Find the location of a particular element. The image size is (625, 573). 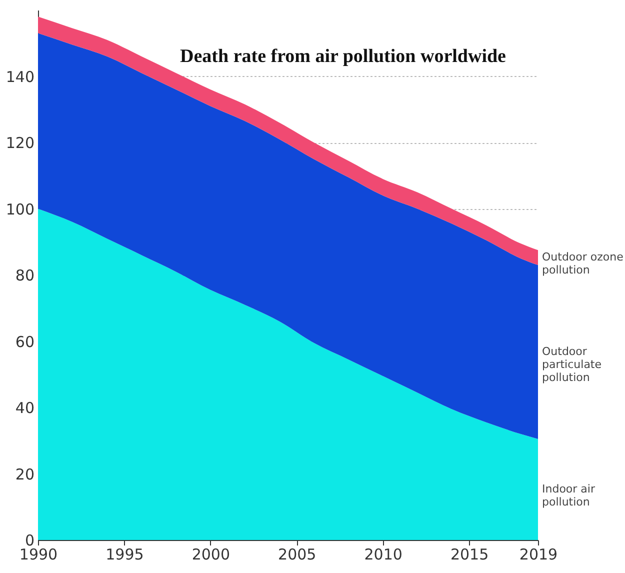

x-tick-label: 2010 is located at coordinates (383, 555).